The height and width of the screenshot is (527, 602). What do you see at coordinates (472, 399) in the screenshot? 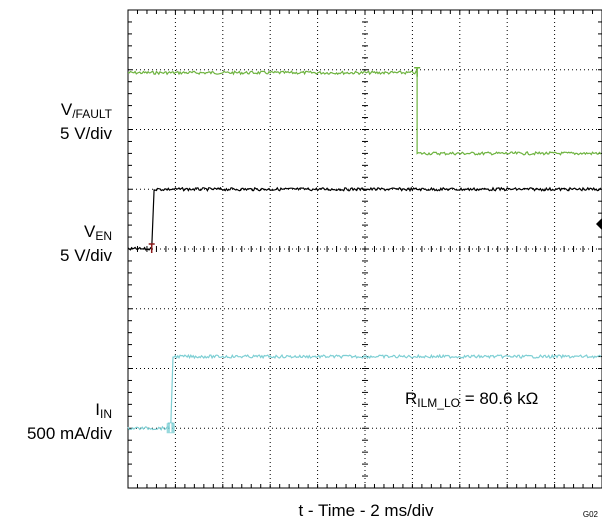
I see `resistor-annotation: RILM_LO = 80.6 kΩ` at bounding box center [472, 399].